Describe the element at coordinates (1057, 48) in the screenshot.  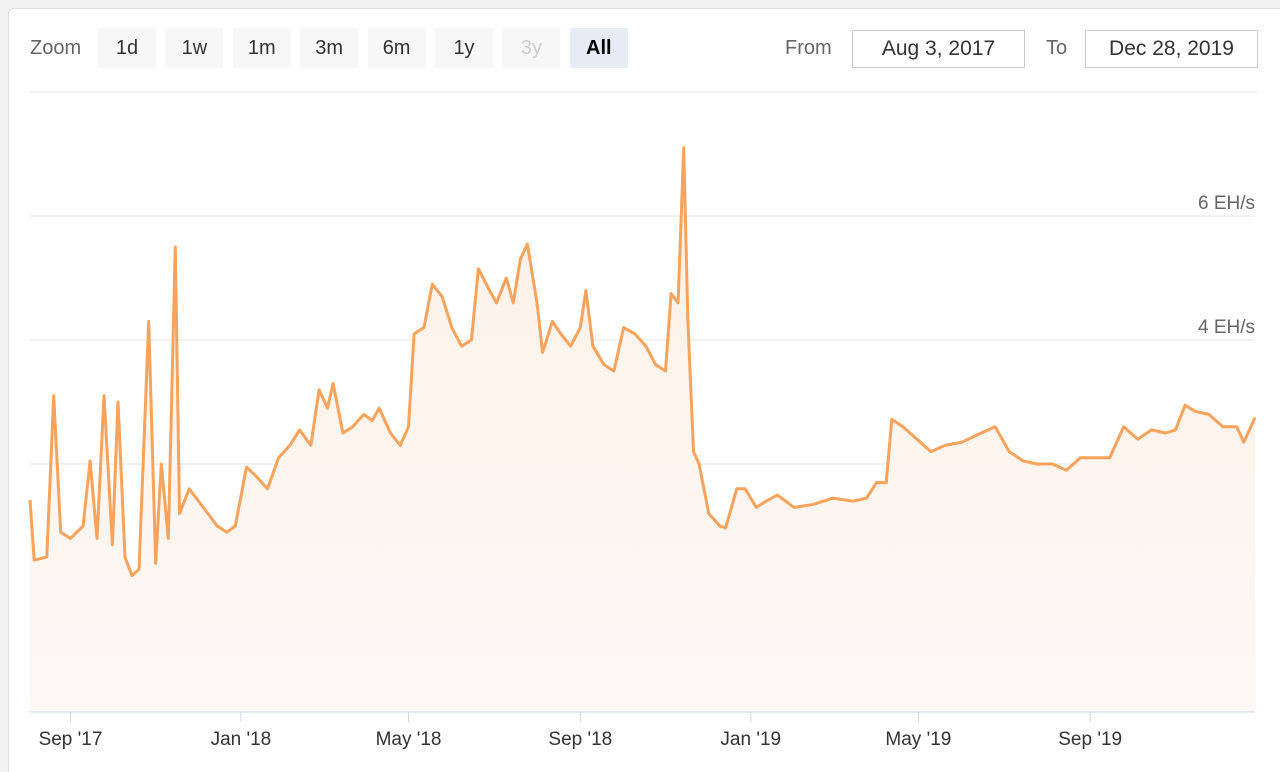
I see `to-label: To` at that location.